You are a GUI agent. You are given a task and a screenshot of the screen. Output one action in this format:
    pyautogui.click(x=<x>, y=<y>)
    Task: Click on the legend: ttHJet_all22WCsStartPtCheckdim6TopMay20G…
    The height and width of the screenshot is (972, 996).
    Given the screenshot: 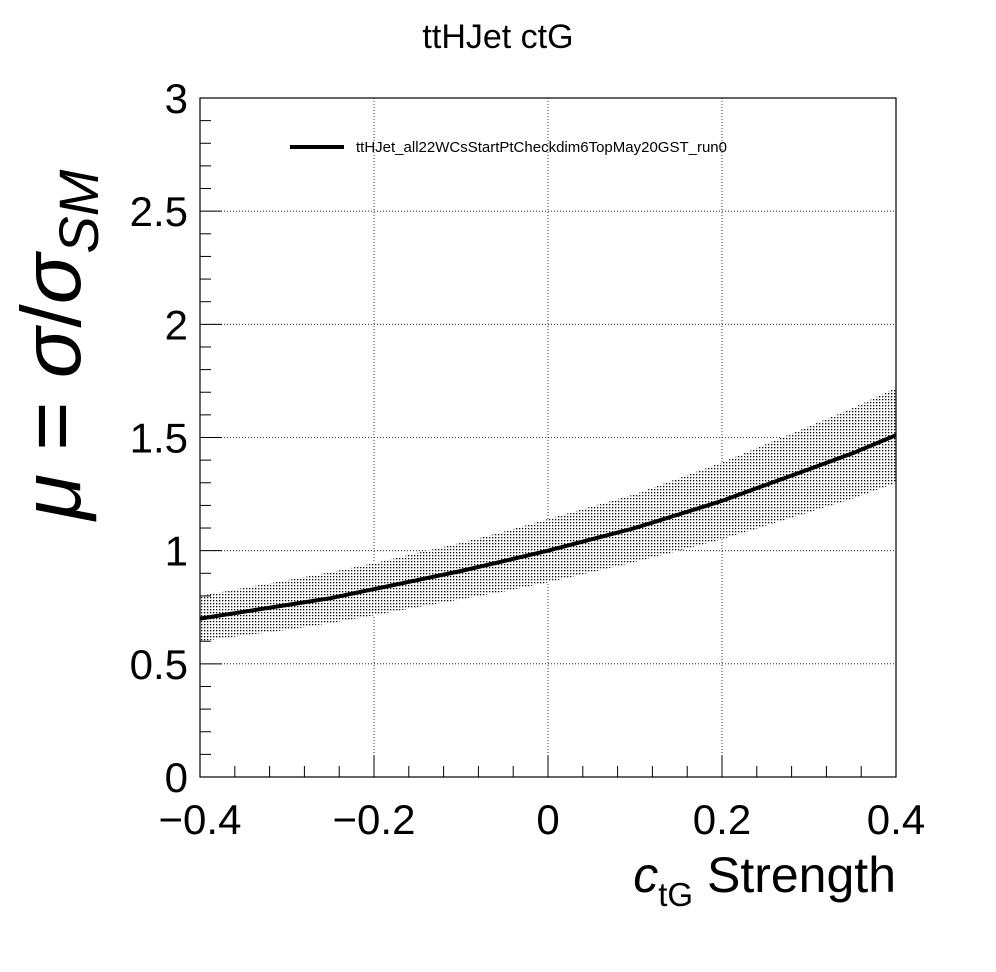 What is the action you would take?
    pyautogui.click(x=508, y=147)
    